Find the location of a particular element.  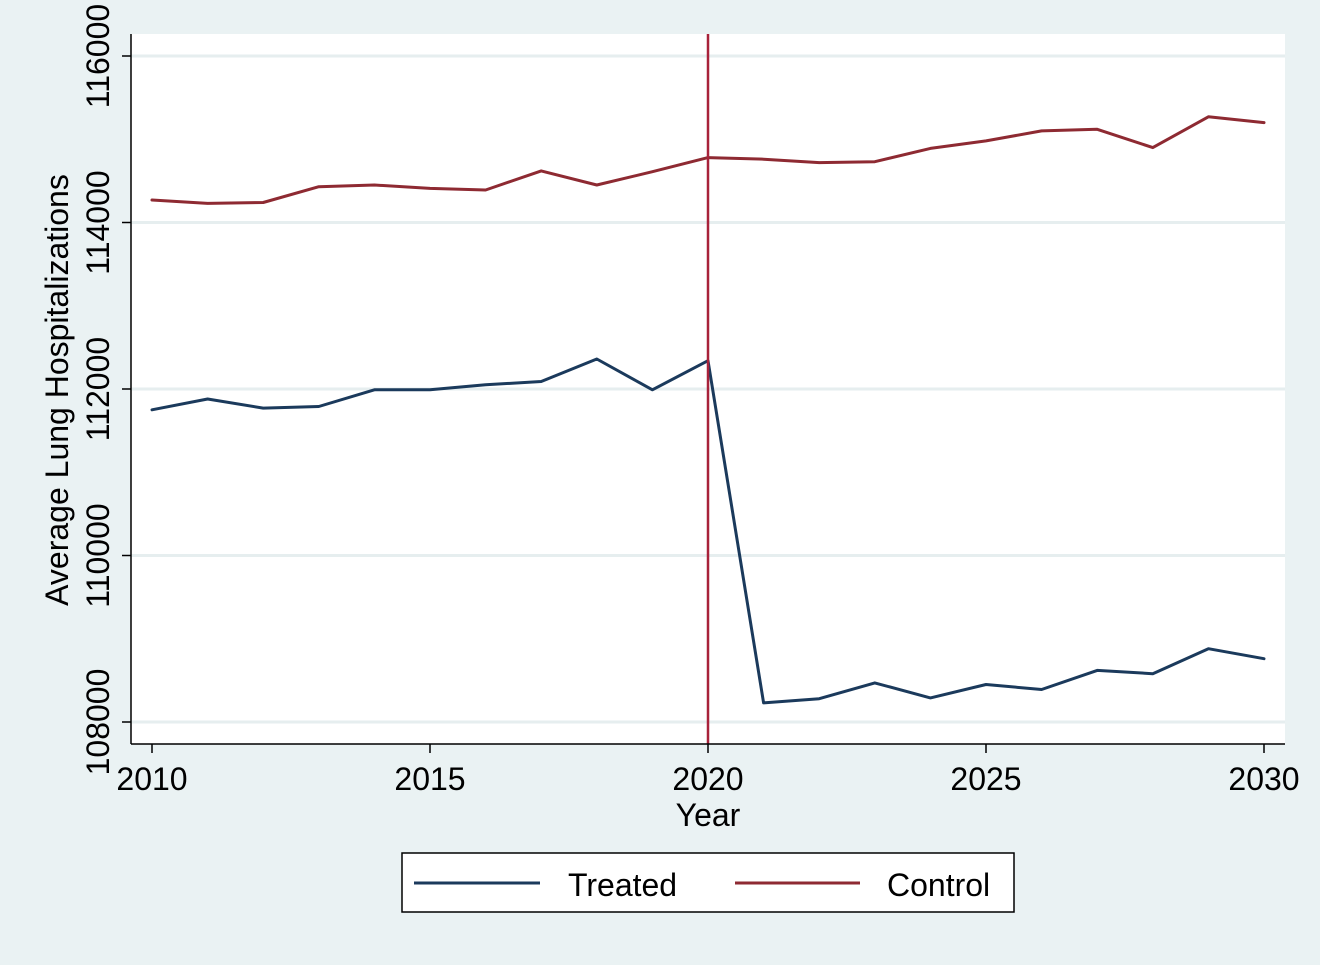

y-tick-label: 110000 is located at coordinates (98, 555).